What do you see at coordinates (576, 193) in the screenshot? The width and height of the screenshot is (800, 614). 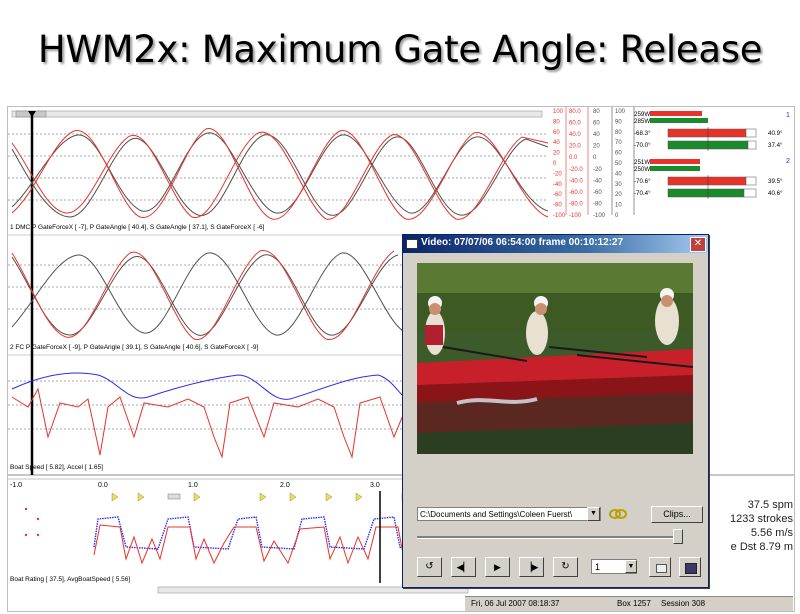 I see `scale-label: -60.0` at bounding box center [576, 193].